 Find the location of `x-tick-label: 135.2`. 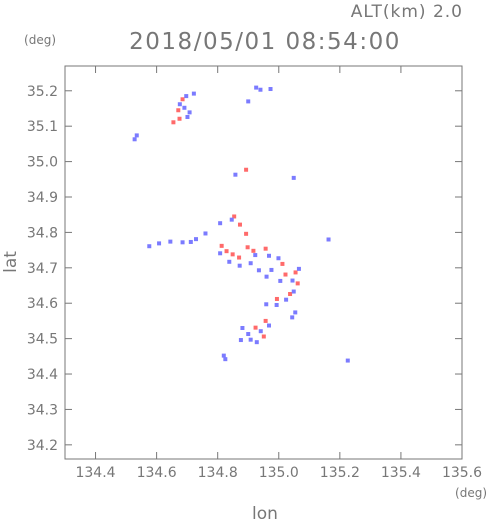

x-tick-label: 135.2 is located at coordinates (340, 473).